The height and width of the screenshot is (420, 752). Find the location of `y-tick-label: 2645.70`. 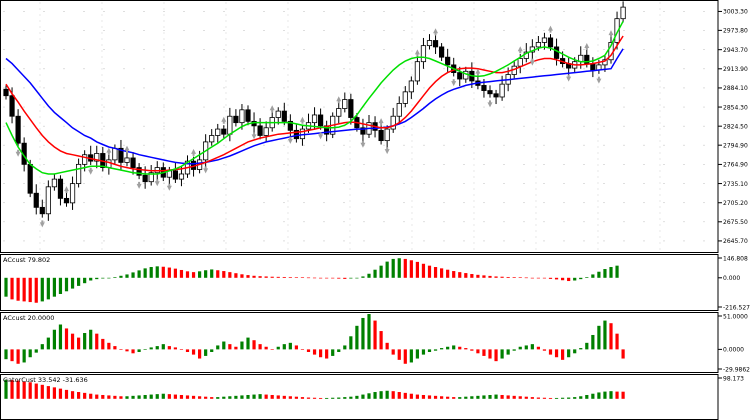

y-tick-label: 2645.70 is located at coordinates (735, 241).